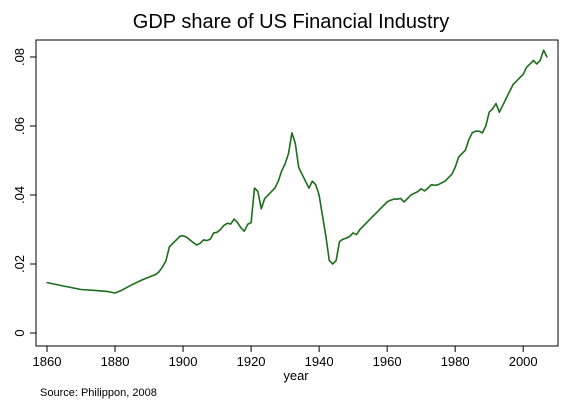 The width and height of the screenshot is (582, 402). Describe the element at coordinates (115, 361) in the screenshot. I see `x-tick-label: 1880` at that location.